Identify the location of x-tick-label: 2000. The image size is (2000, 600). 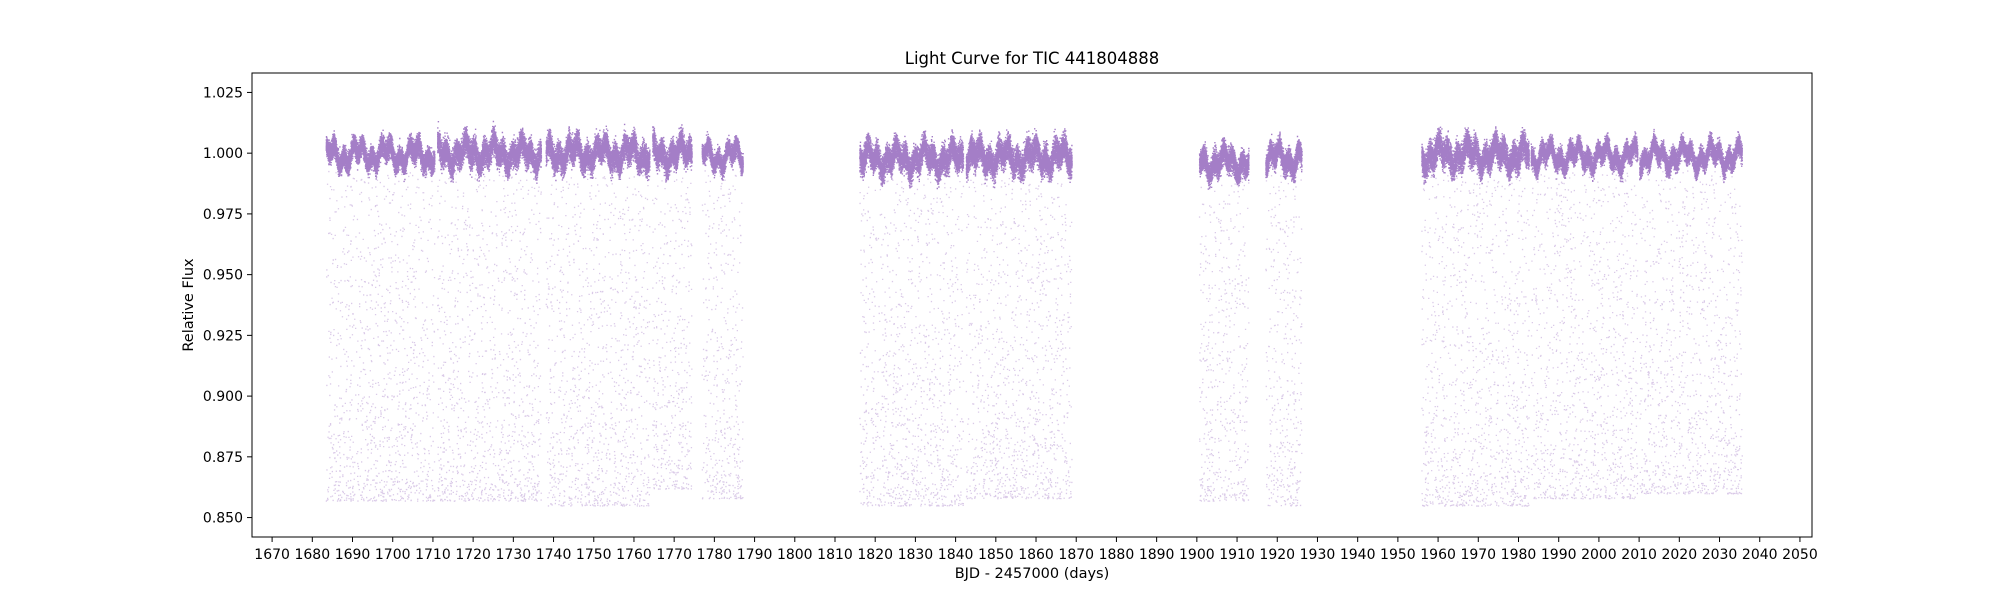
(1599, 555).